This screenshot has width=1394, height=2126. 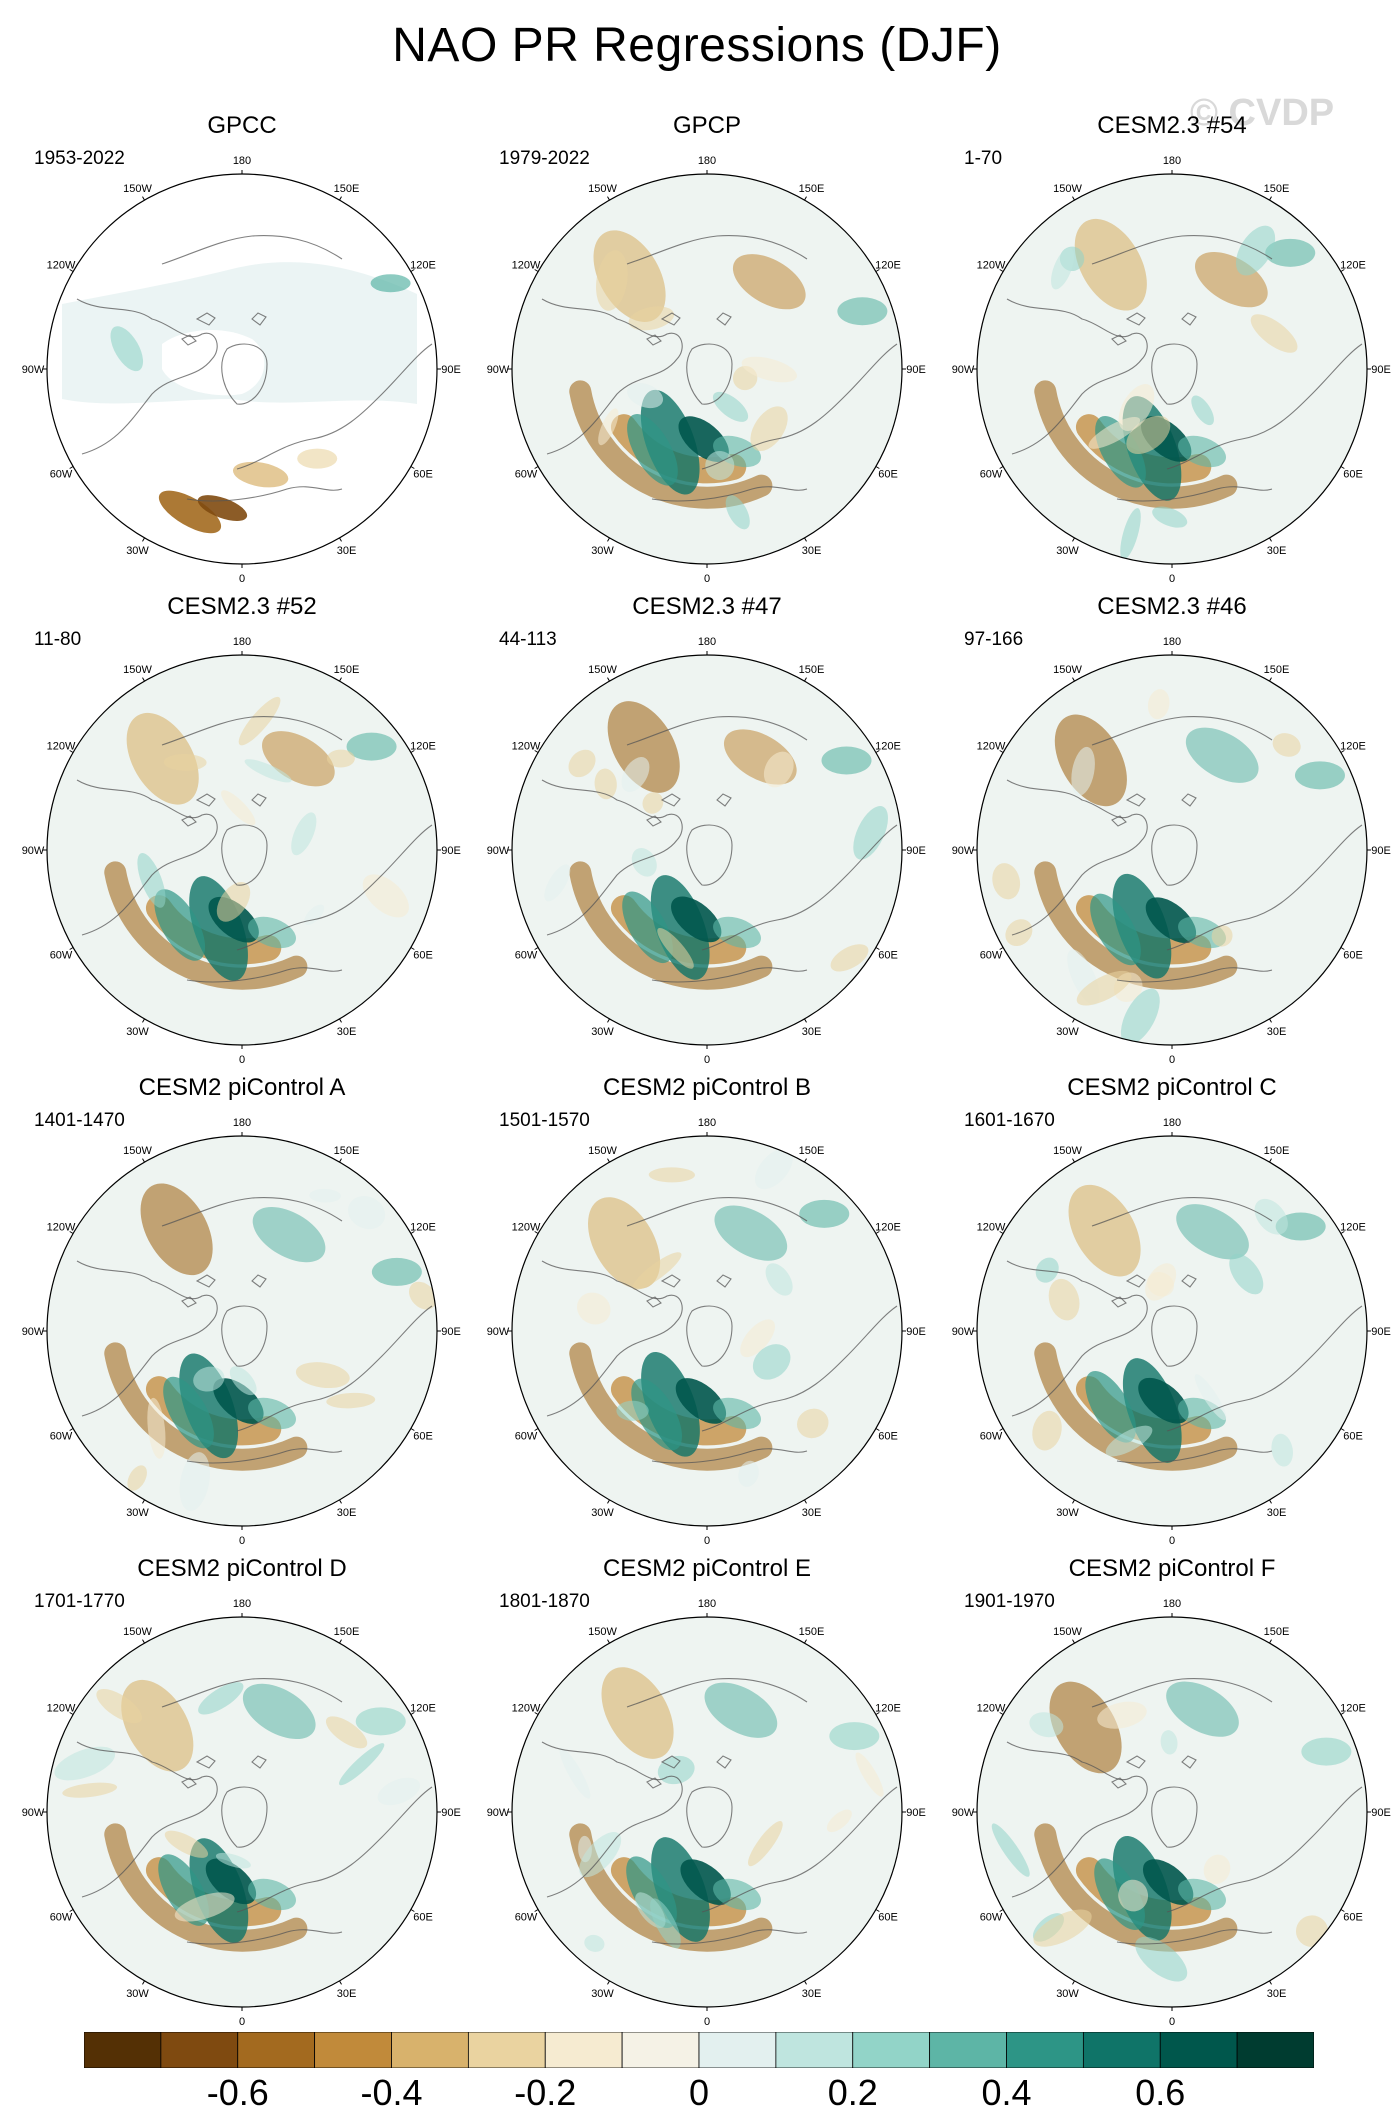 I want to click on panel-title: CESM2 piControl A, so click(x=242, y=1087).